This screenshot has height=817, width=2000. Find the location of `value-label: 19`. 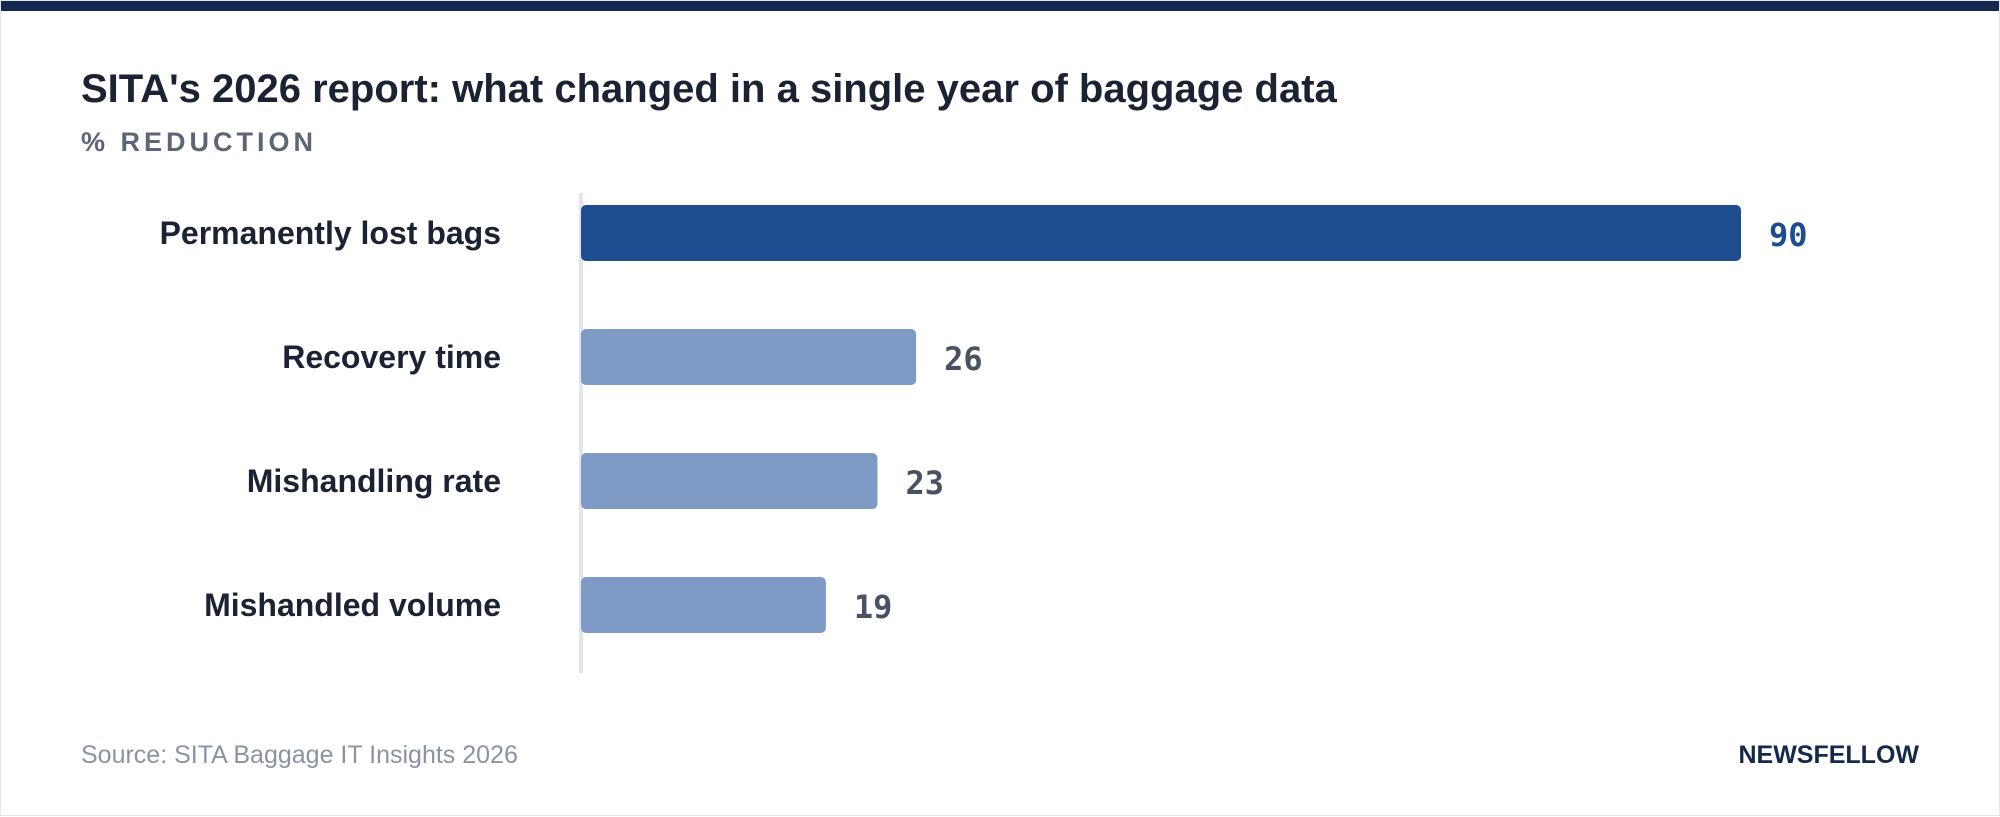

value-label: 19 is located at coordinates (873, 607).